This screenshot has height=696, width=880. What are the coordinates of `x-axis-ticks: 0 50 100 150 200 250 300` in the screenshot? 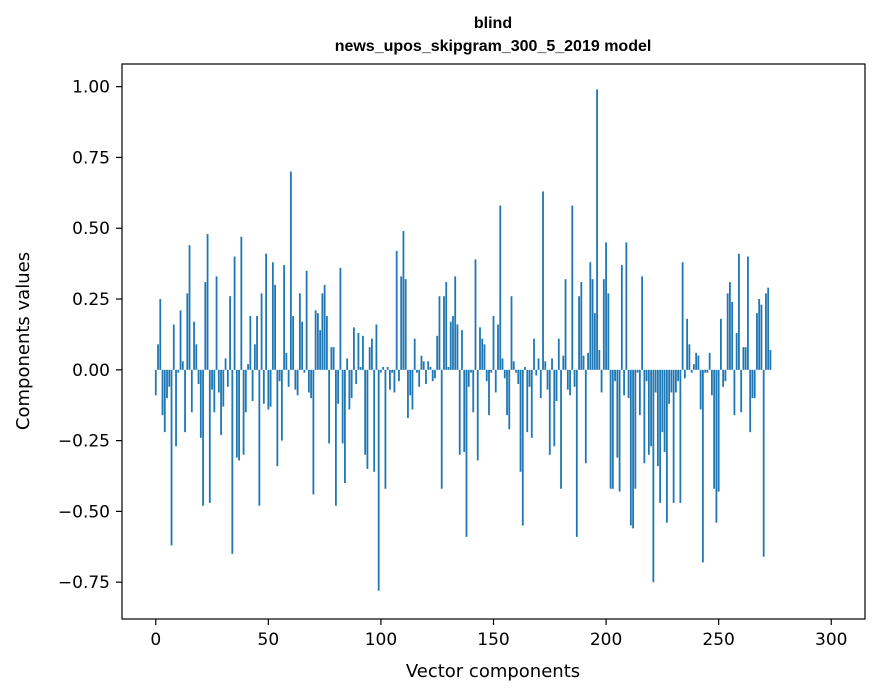 It's located at (498, 634).